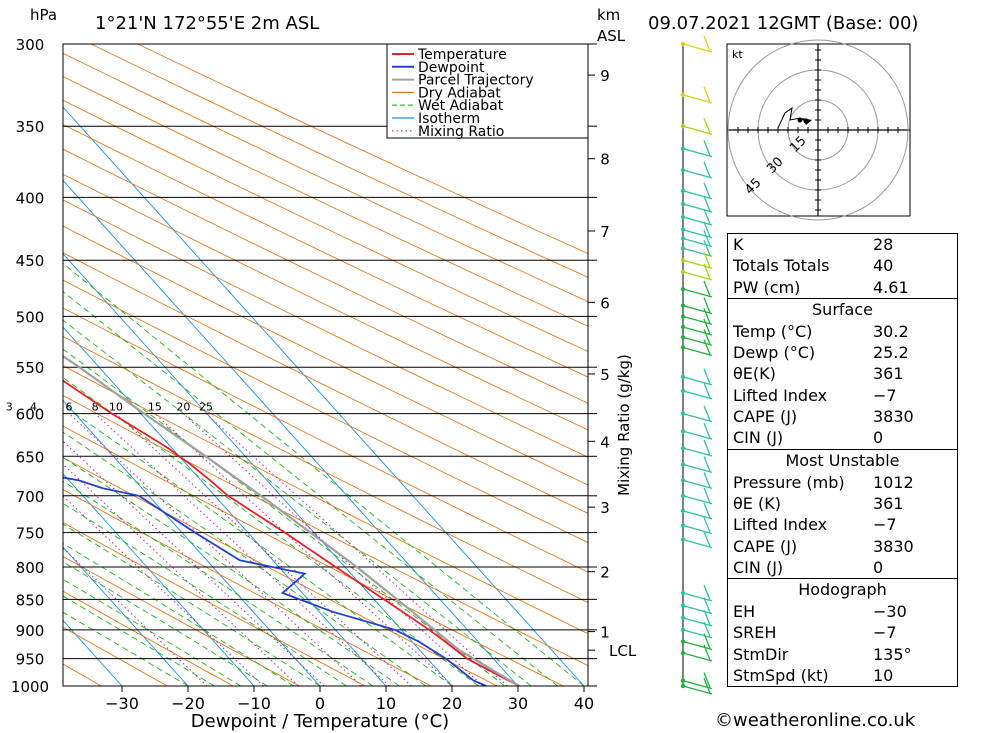 The image size is (1000, 733). I want to click on index-label: PW (cm), so click(767, 287).